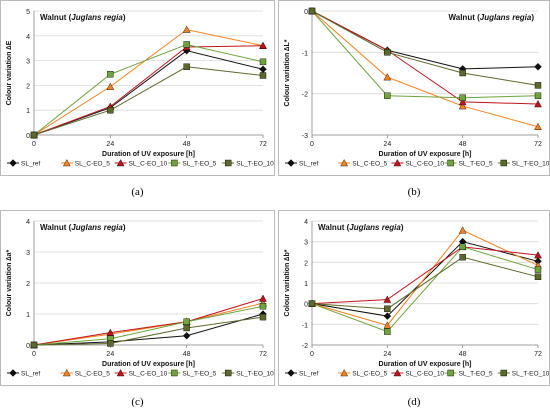 This screenshot has height=412, width=550. I want to click on y-tick-label: 4, so click(306, 222).